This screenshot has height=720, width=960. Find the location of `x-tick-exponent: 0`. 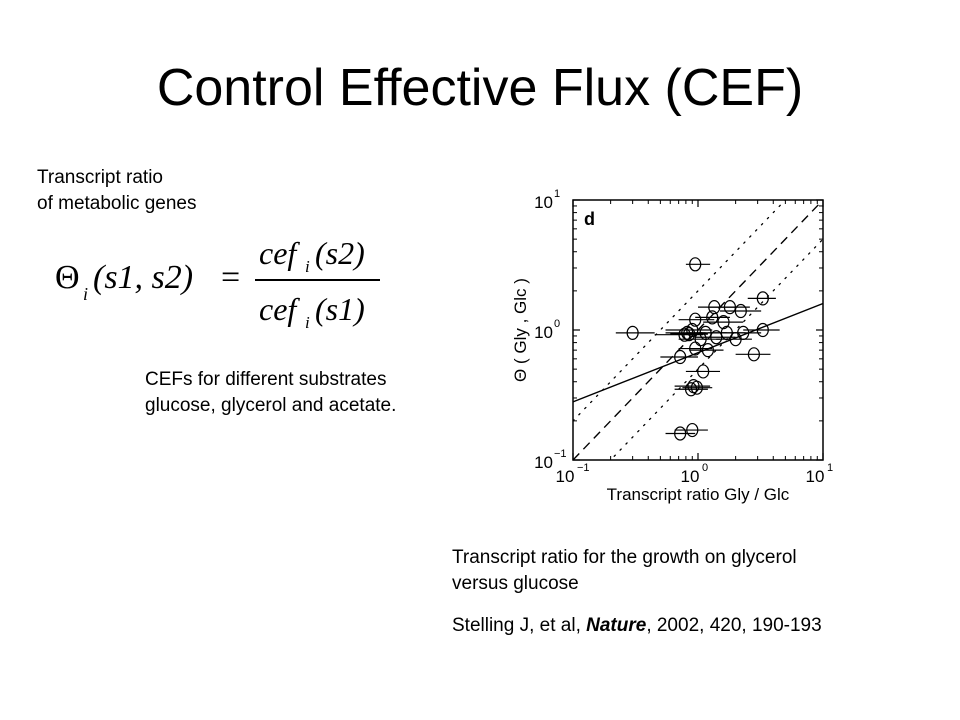

x-tick-exponent: 0 is located at coordinates (705, 468).